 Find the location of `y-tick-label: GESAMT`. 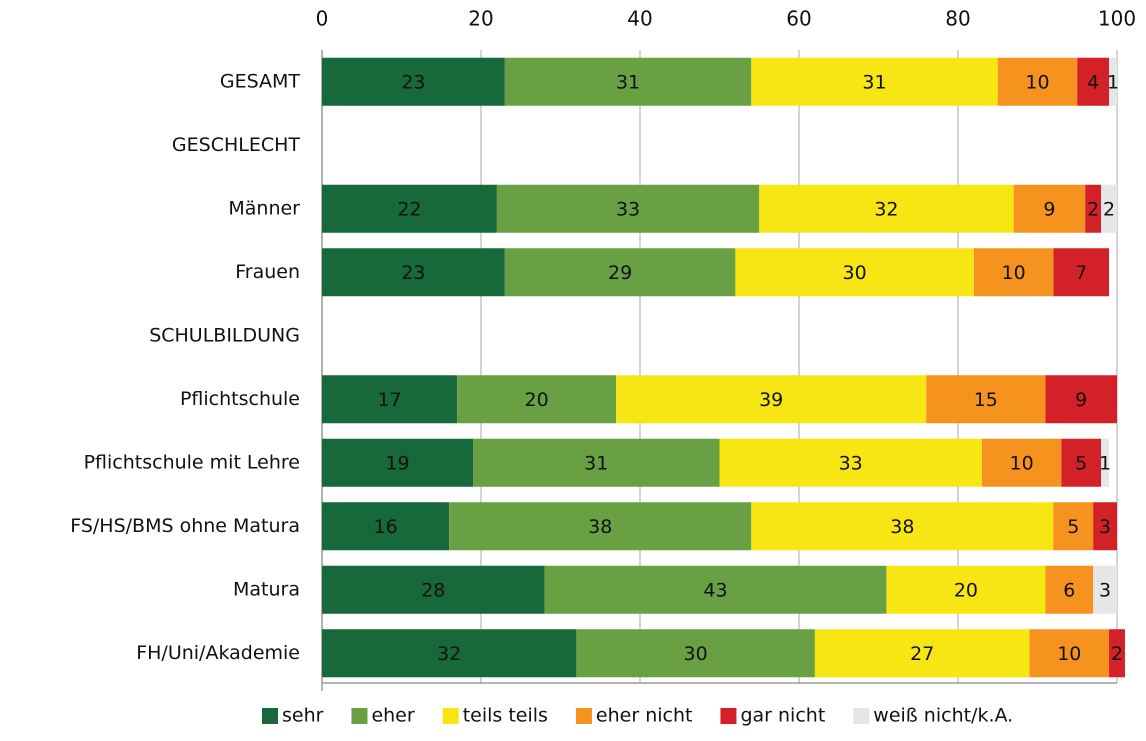

y-tick-label: GESAMT is located at coordinates (260, 81).